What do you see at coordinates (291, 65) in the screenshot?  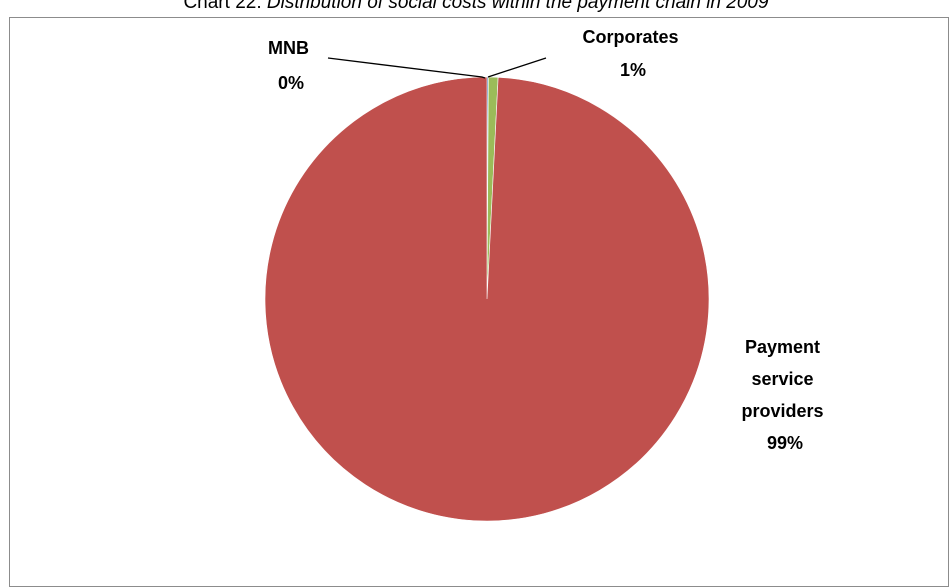 I see `data-label-mnb: MNB 0%` at bounding box center [291, 65].